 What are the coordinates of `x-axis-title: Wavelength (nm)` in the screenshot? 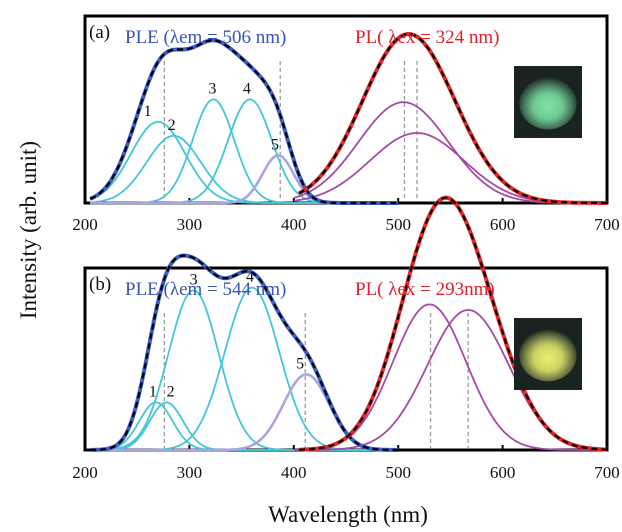 It's located at (348, 514).